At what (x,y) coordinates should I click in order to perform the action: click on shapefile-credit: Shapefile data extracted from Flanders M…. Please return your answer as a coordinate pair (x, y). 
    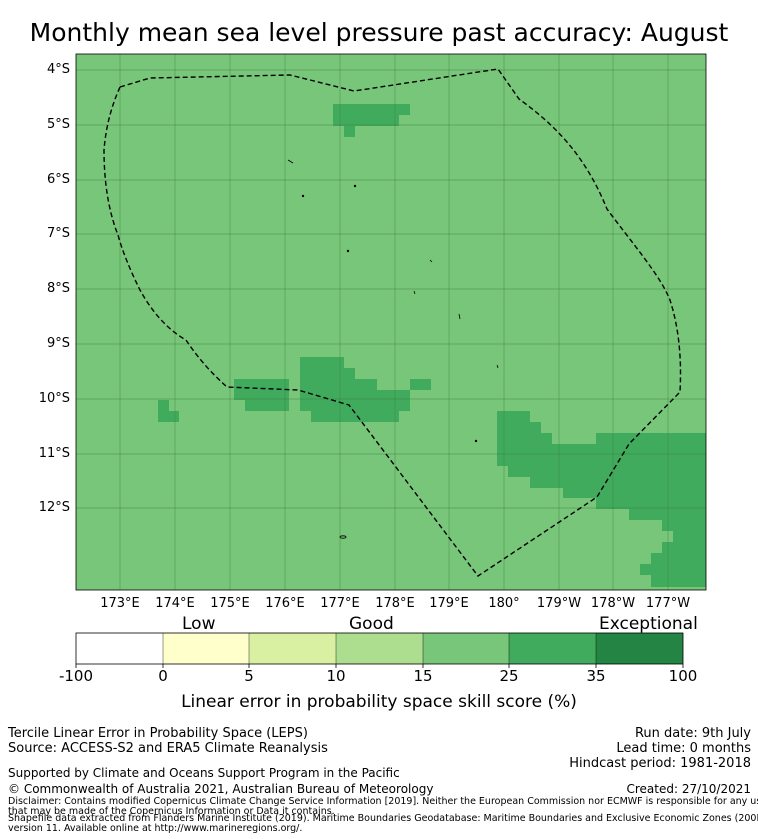
    Looking at the image, I should click on (383, 818).